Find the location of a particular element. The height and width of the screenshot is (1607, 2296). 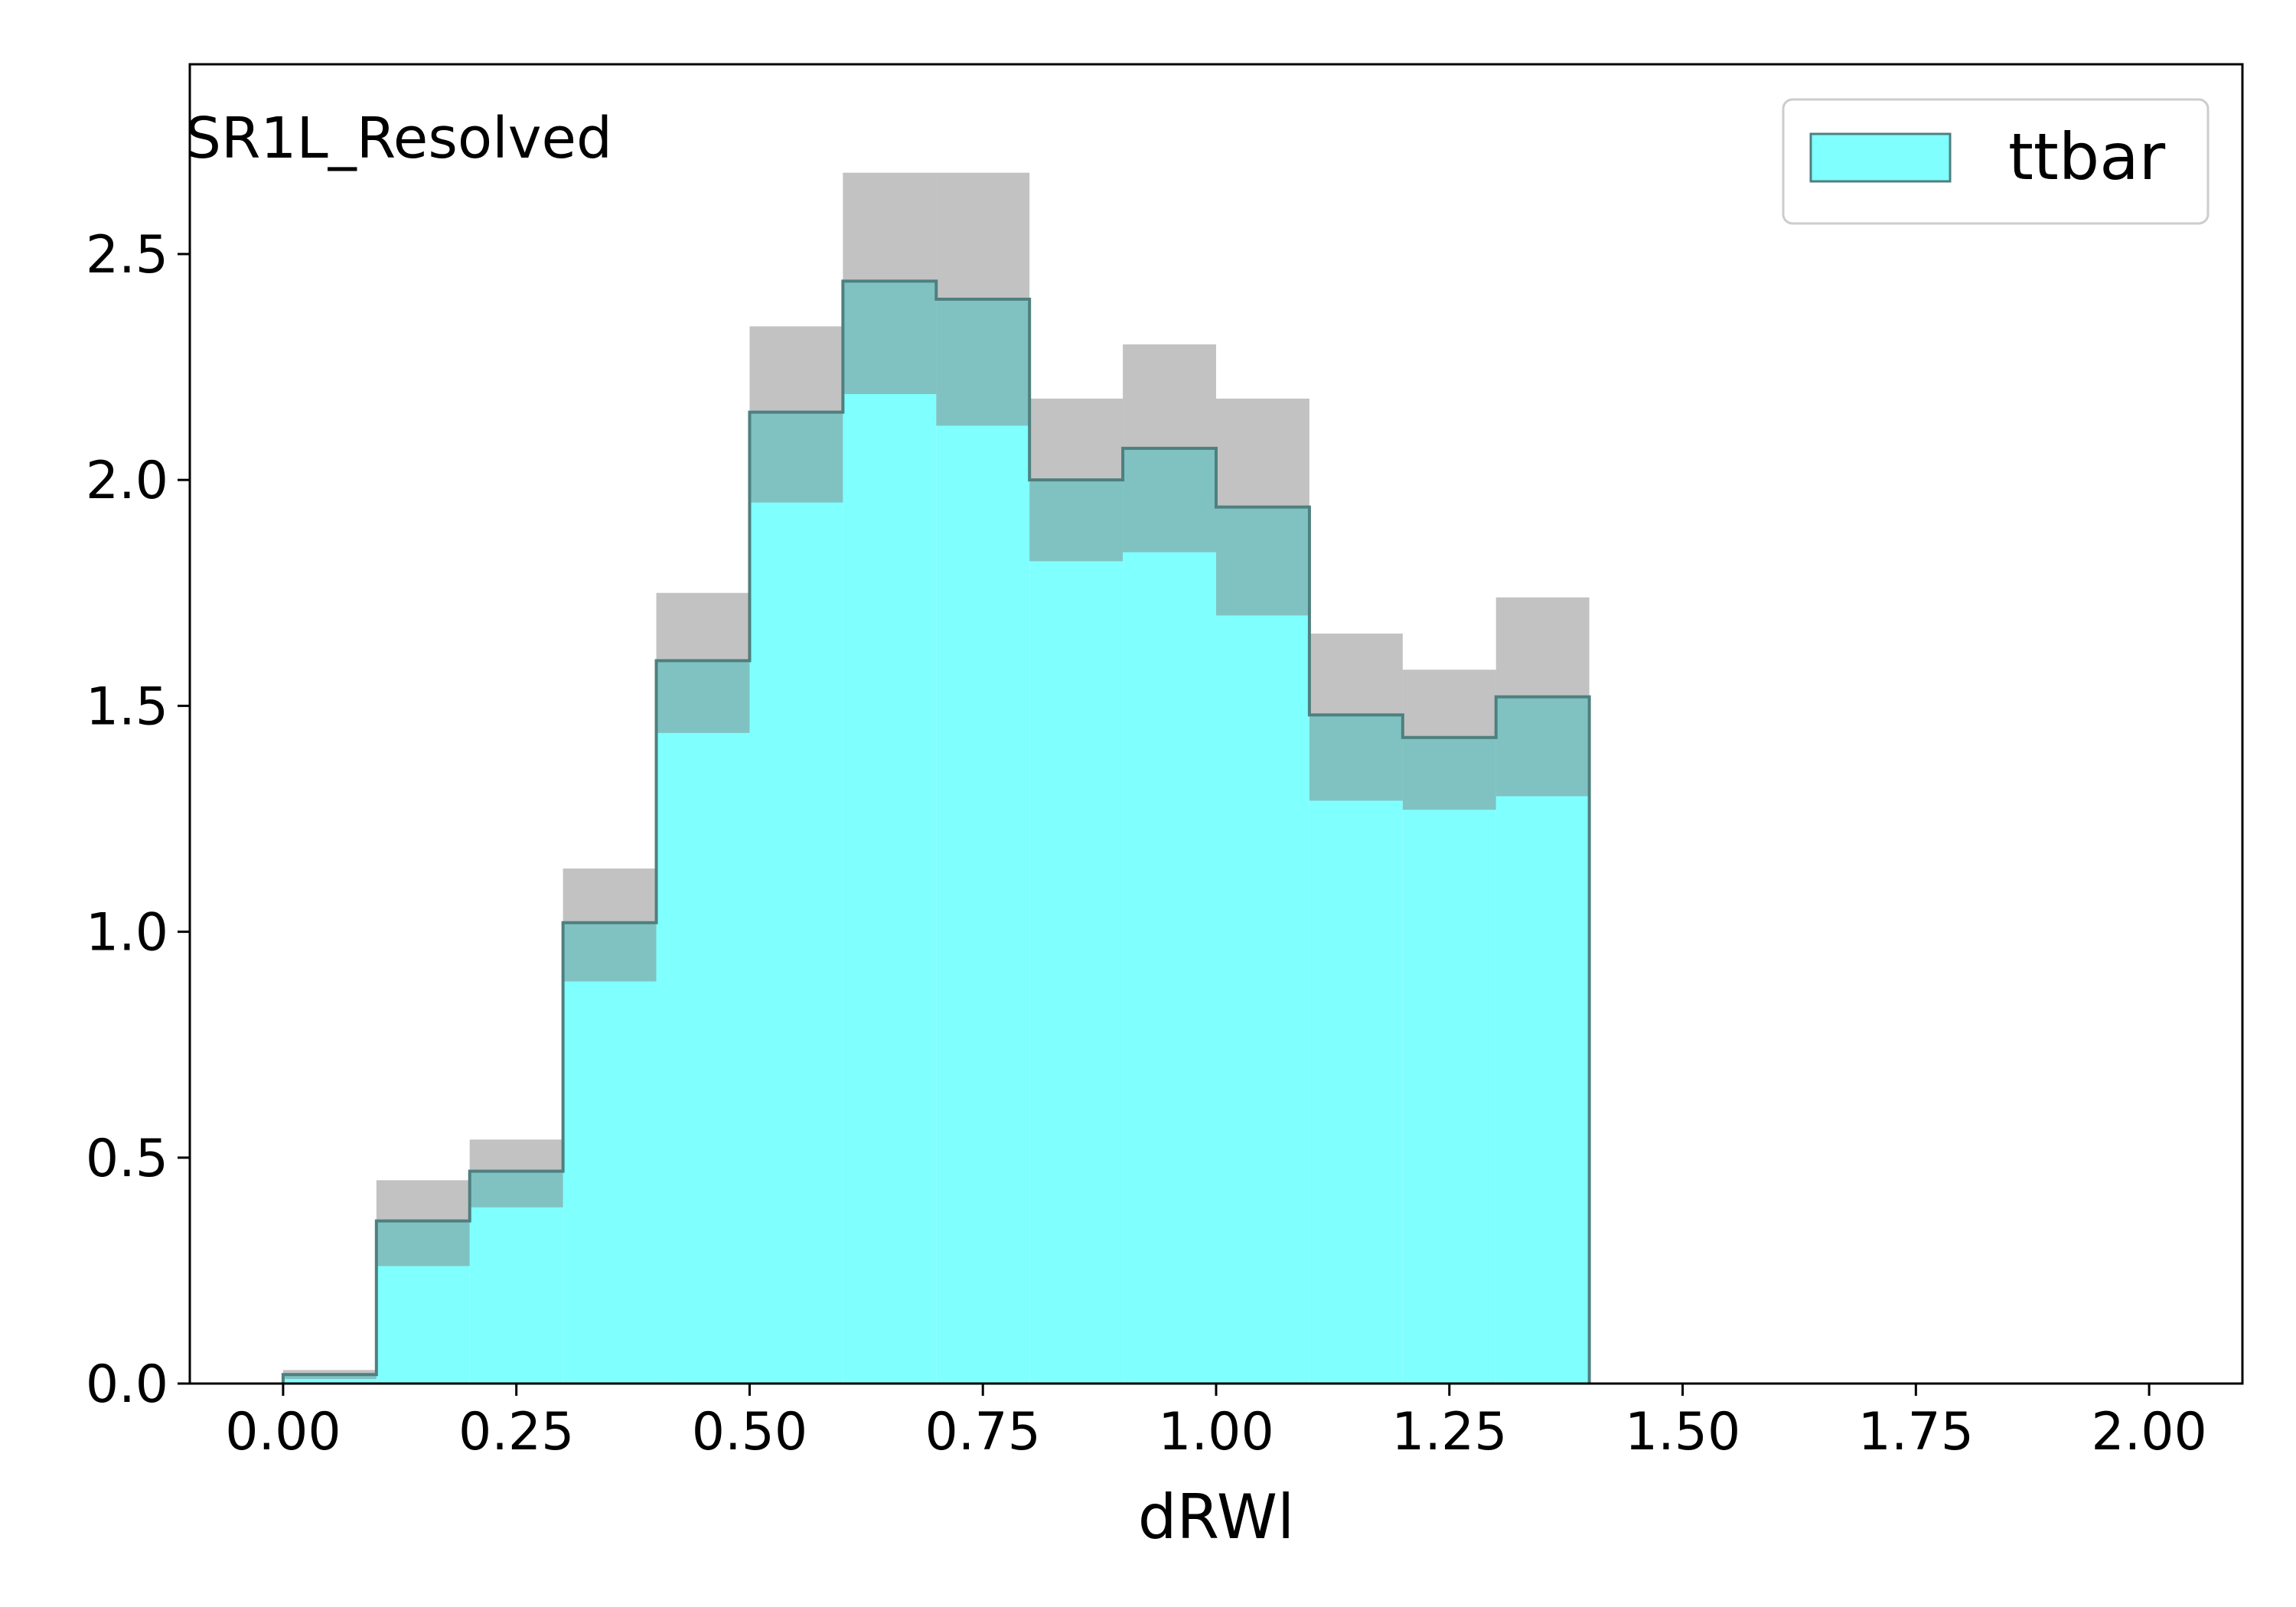

legend: ttbar is located at coordinates (1996, 161).